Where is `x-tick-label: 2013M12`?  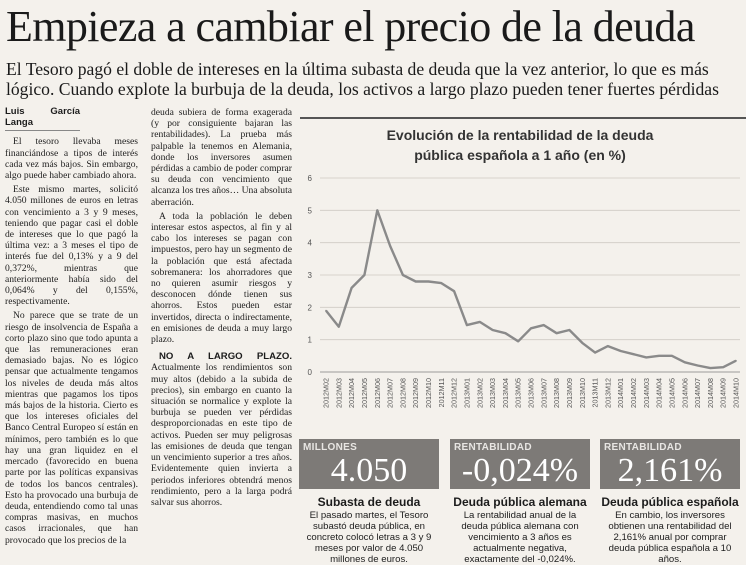
x-tick-label: 2013M12 is located at coordinates (607, 393).